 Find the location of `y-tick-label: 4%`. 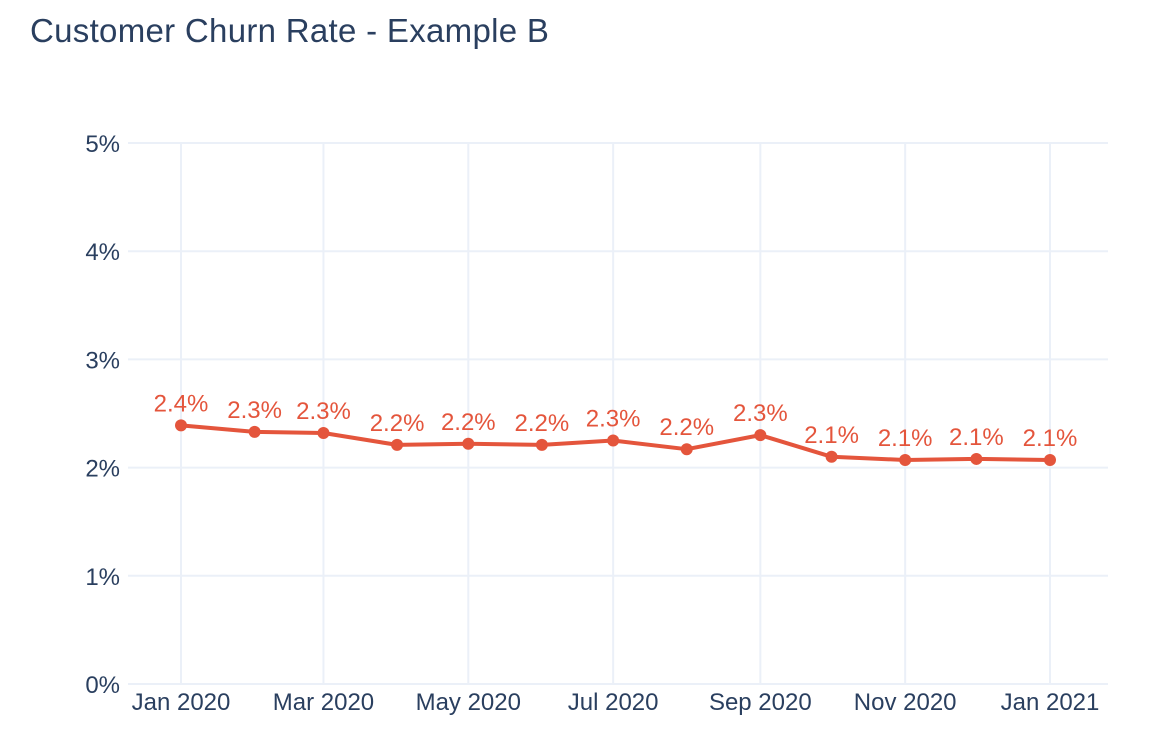

y-tick-label: 4% is located at coordinates (102, 252).